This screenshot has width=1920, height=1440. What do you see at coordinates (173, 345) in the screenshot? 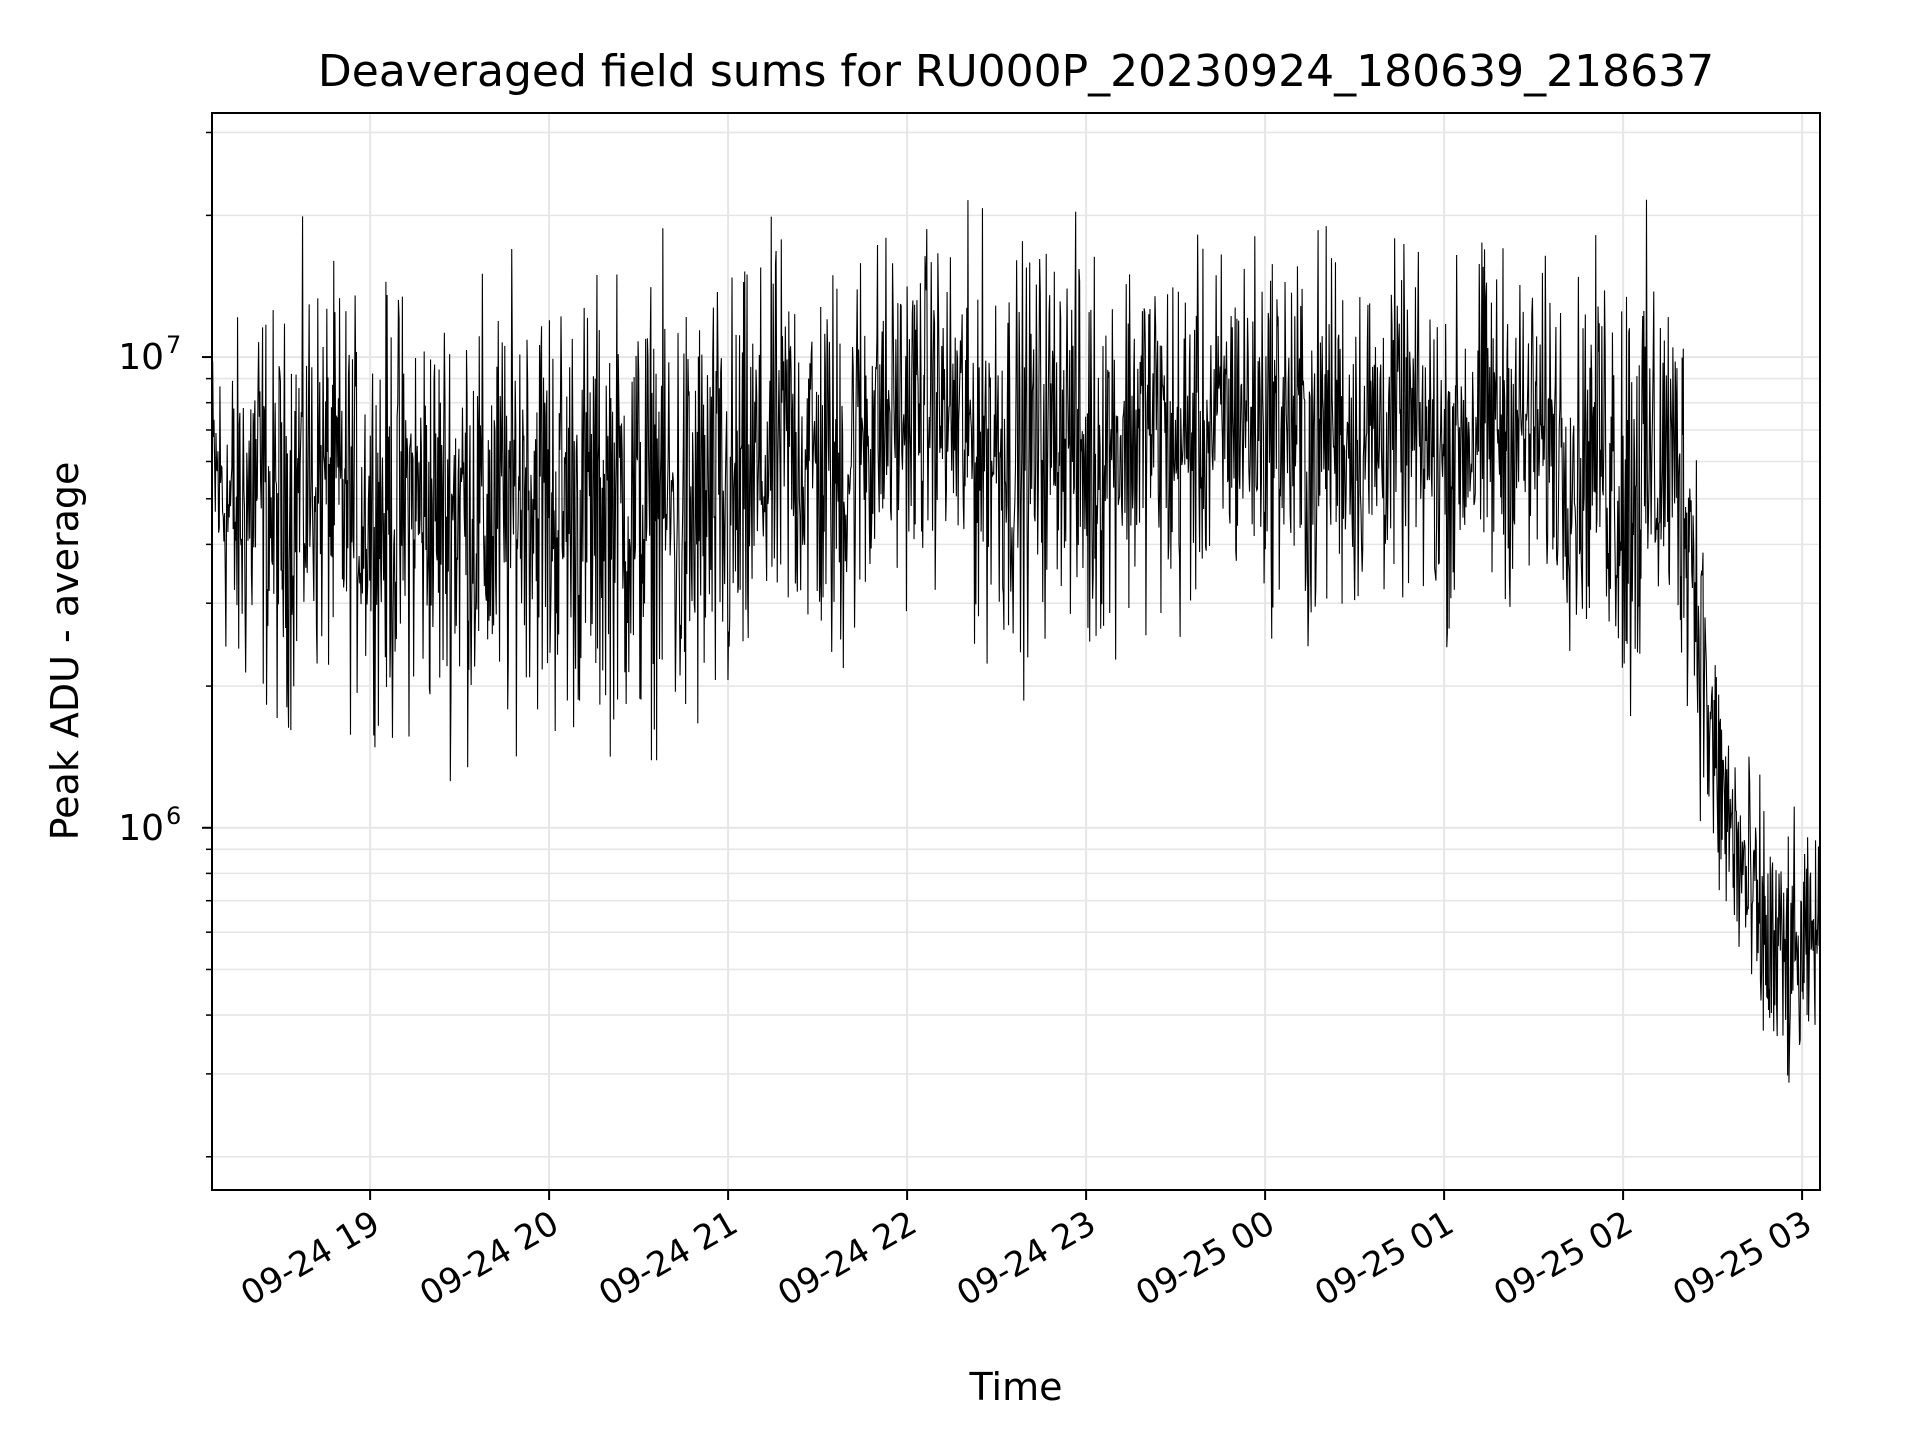
I see `y-tick-label-exponent: 7` at bounding box center [173, 345].